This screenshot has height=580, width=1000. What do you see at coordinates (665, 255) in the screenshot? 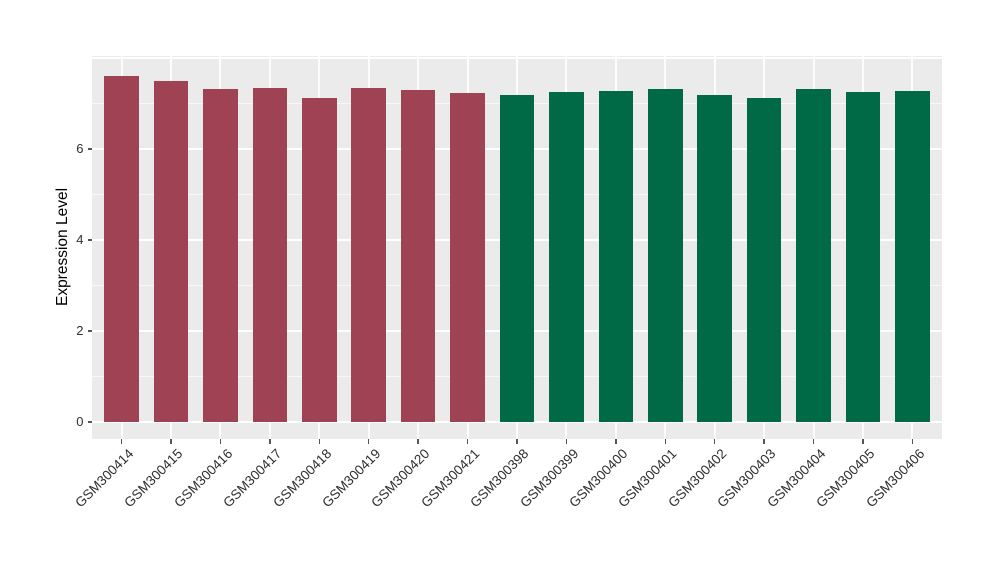
I see `bar-GSM300401` at bounding box center [665, 255].